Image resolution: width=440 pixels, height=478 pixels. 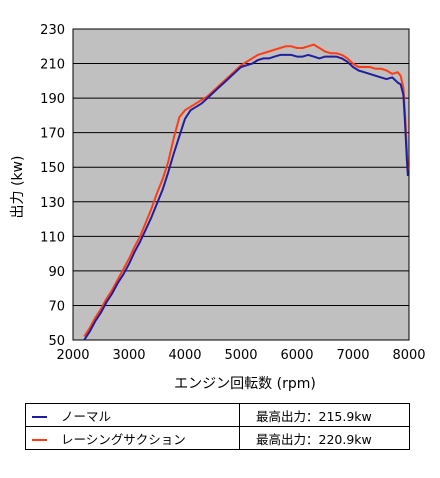 What do you see at coordinates (184, 355) in the screenshot?
I see `x-tick-label: 4000` at bounding box center [184, 355].